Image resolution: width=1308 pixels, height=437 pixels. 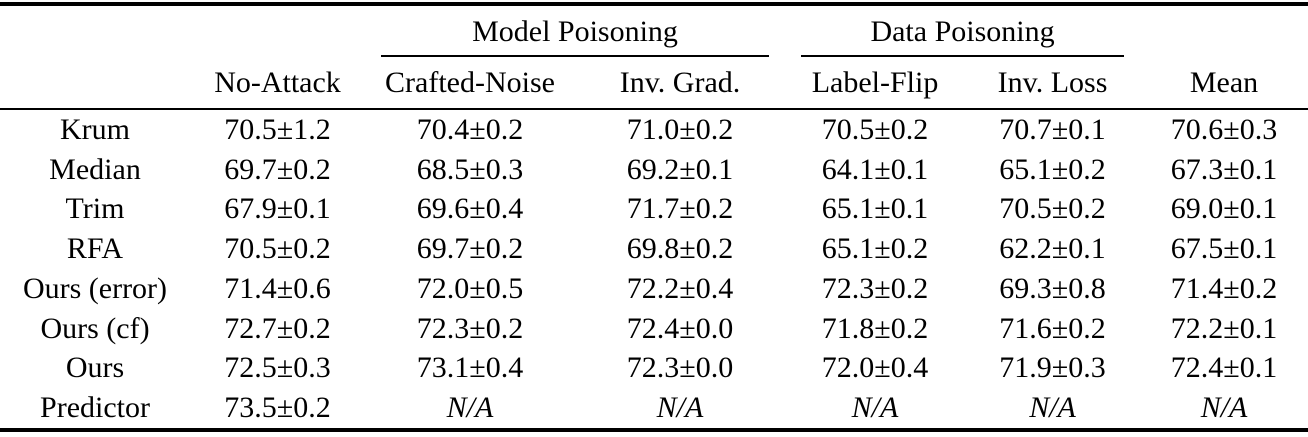 I want to click on row-label: Ours, so click(x=95, y=368).